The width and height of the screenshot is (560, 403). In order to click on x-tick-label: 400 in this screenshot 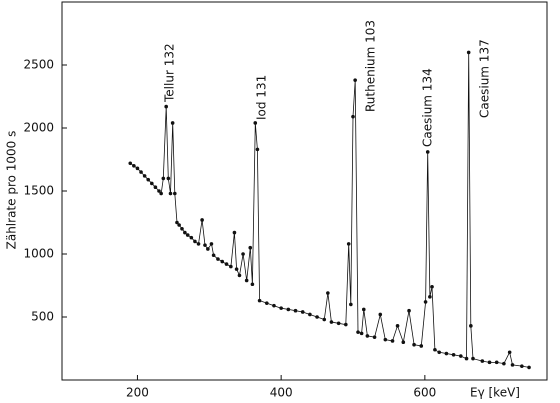, I will do `click(281, 393)`.